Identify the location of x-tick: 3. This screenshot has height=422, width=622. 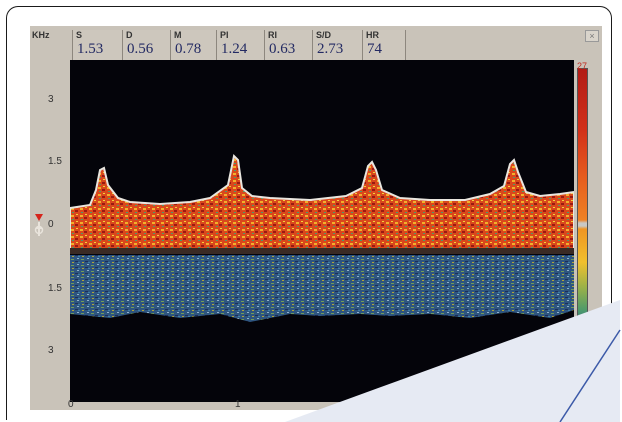
(572, 404).